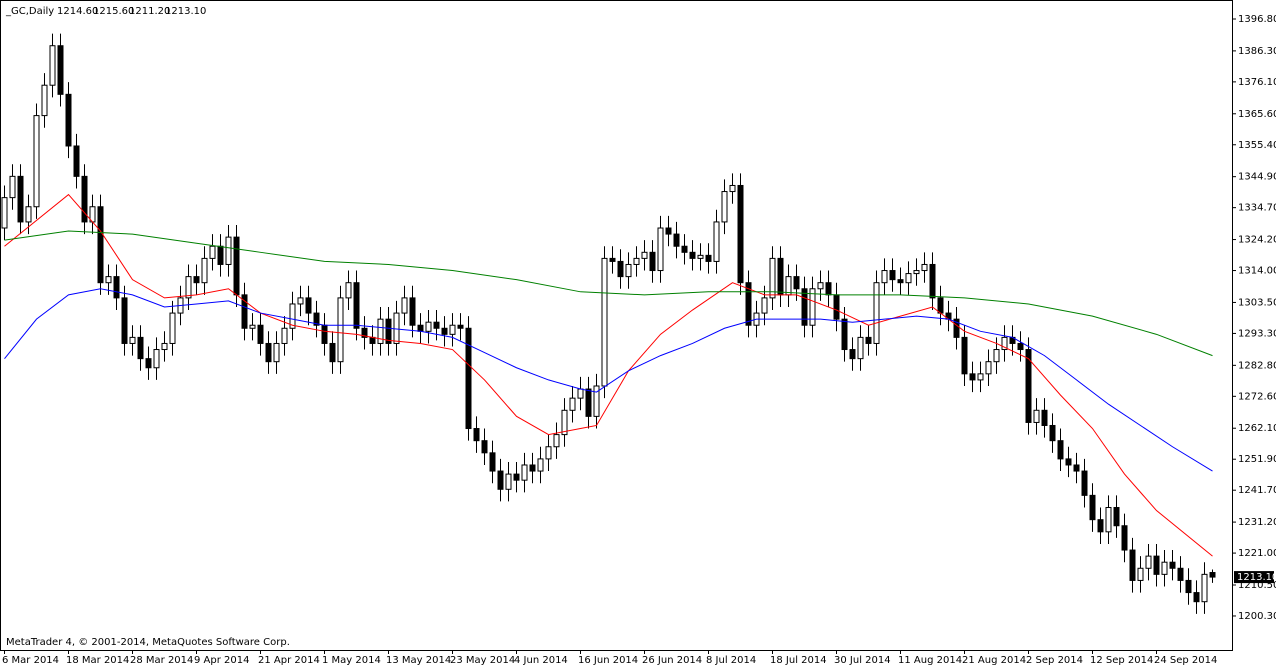 This screenshot has height=668, width=1276. What do you see at coordinates (77, 11) in the screenshot?
I see `header-open: 1214.60` at bounding box center [77, 11].